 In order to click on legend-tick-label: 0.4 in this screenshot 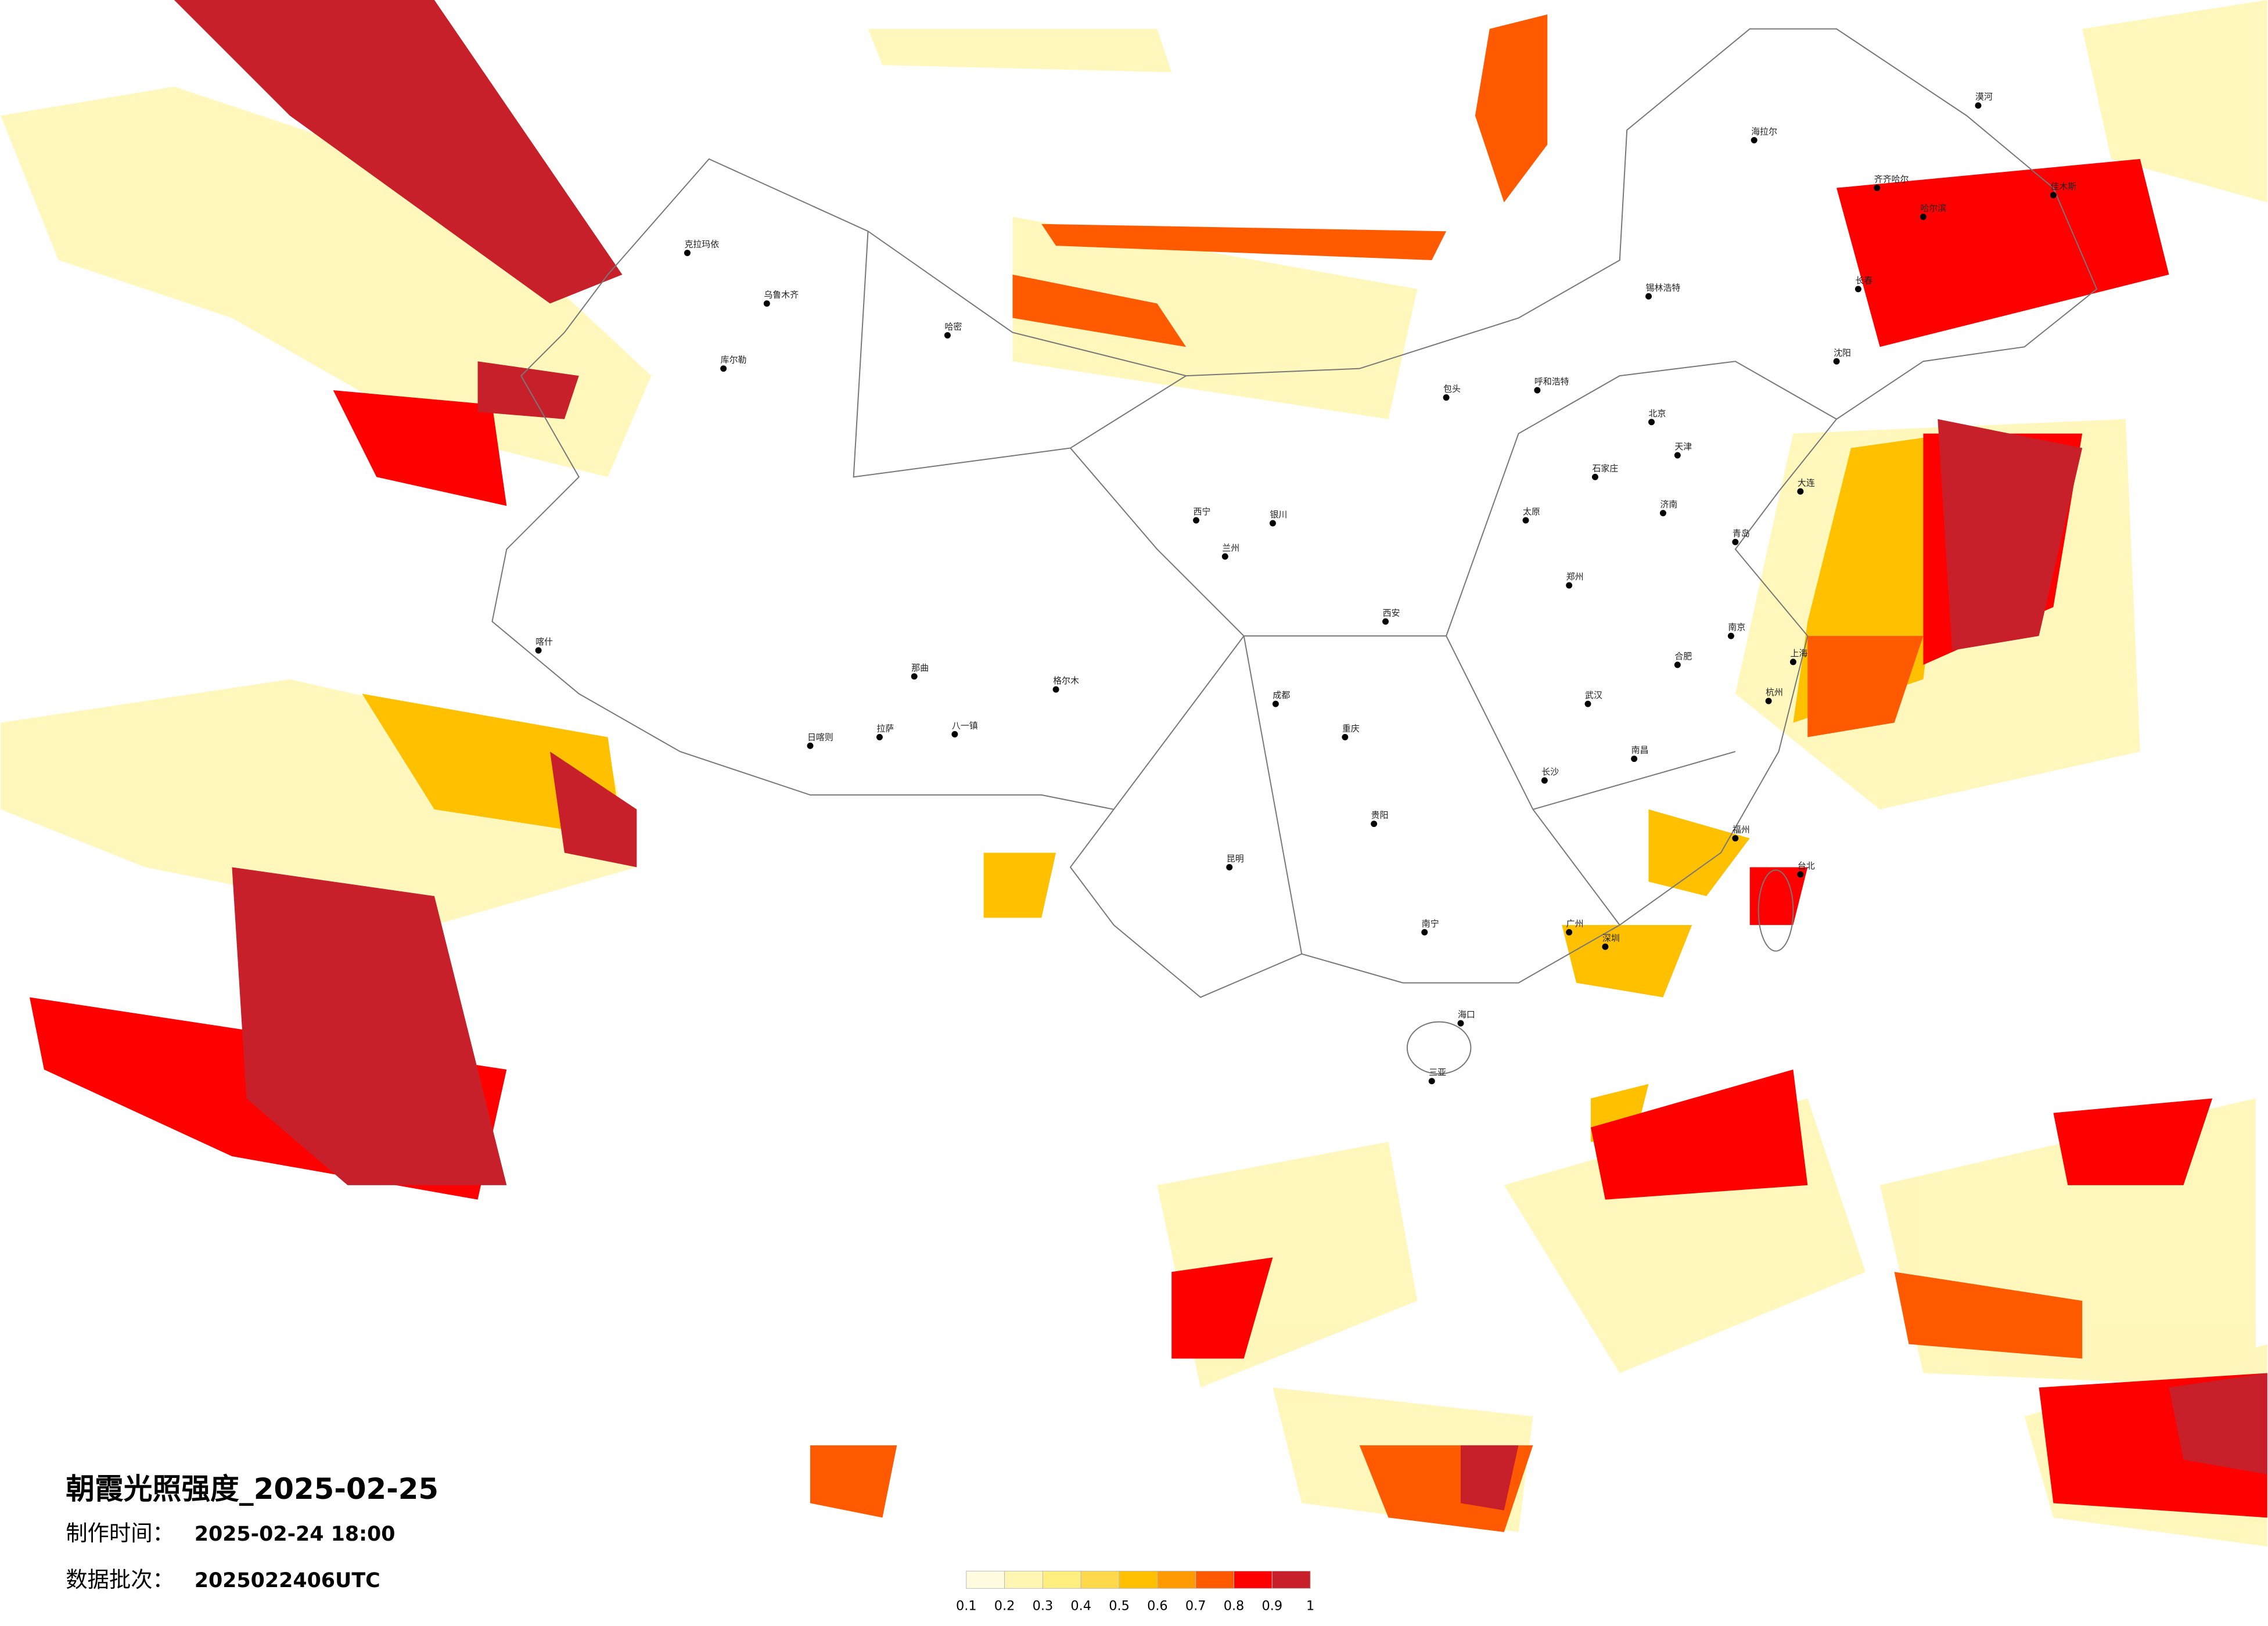, I will do `click(1080, 1606)`.